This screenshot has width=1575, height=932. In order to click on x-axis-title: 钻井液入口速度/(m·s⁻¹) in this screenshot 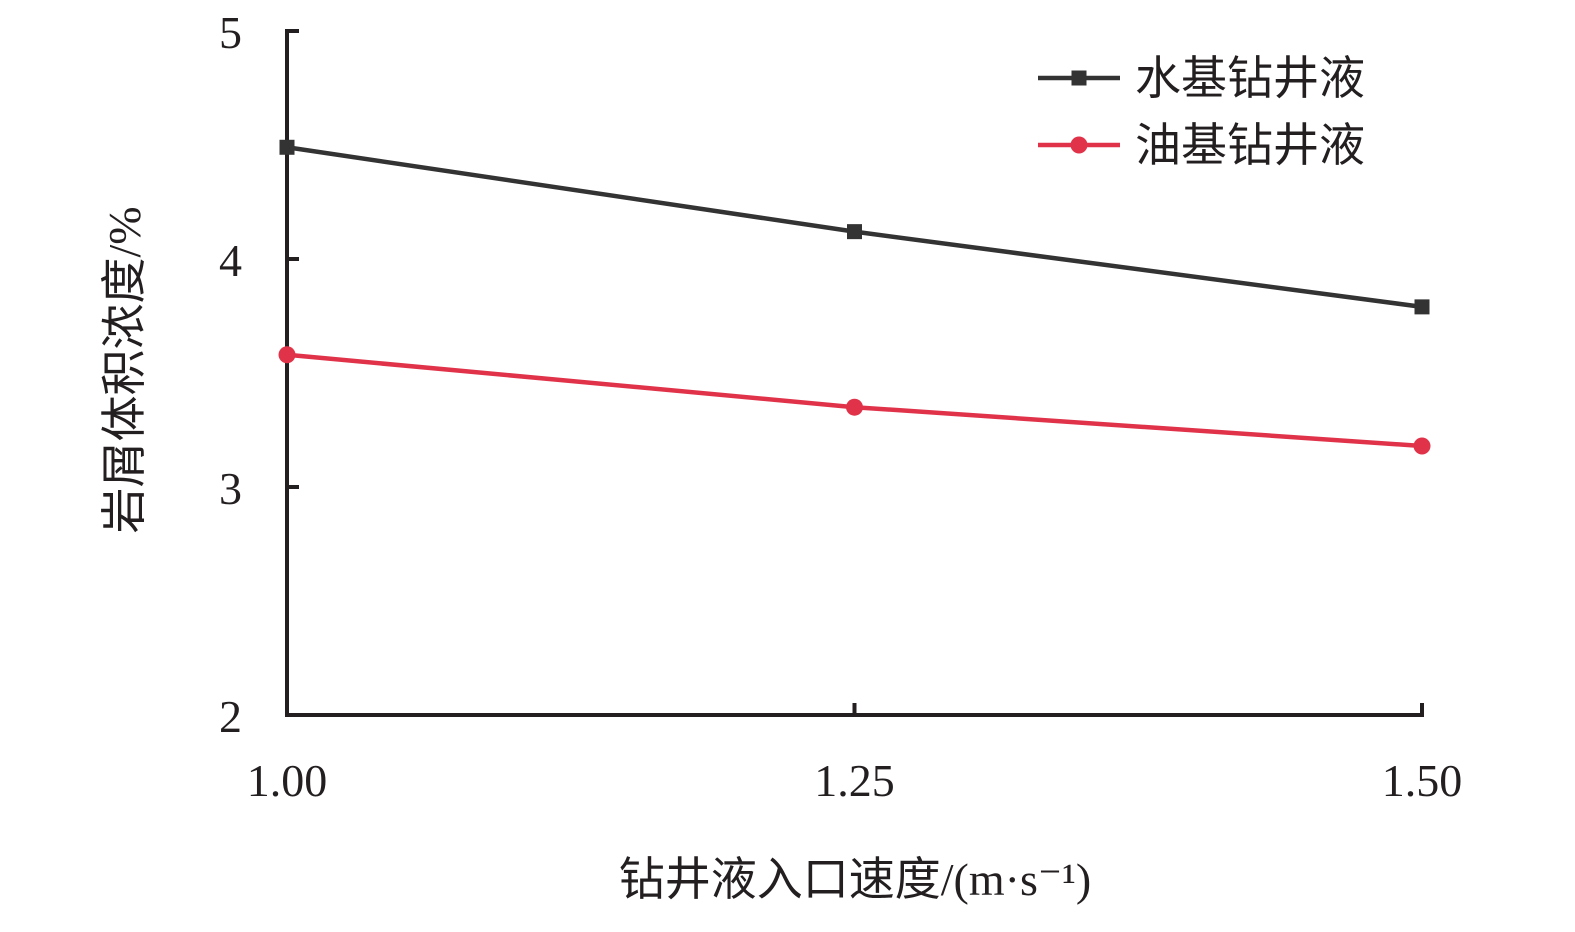, I will do `click(855, 879)`.